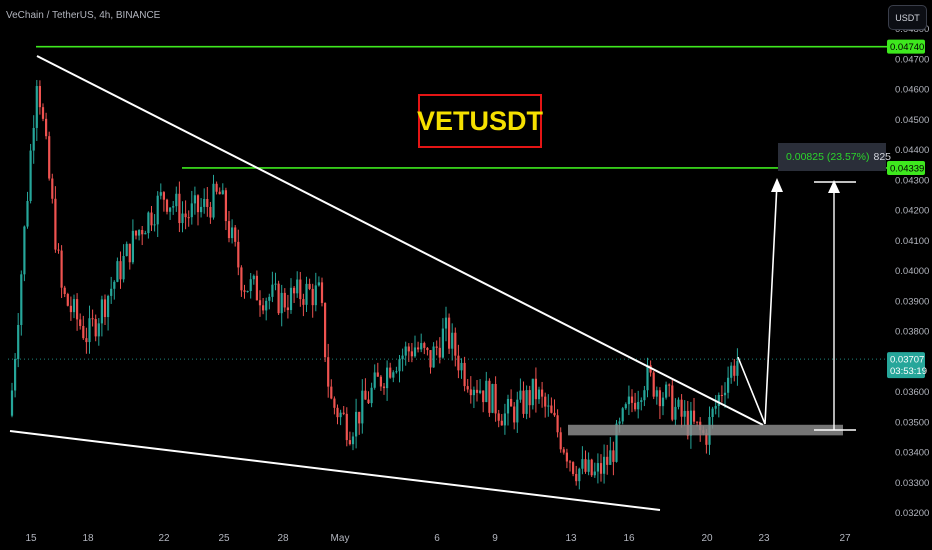  I want to click on x-tick-label: 28, so click(283, 538).